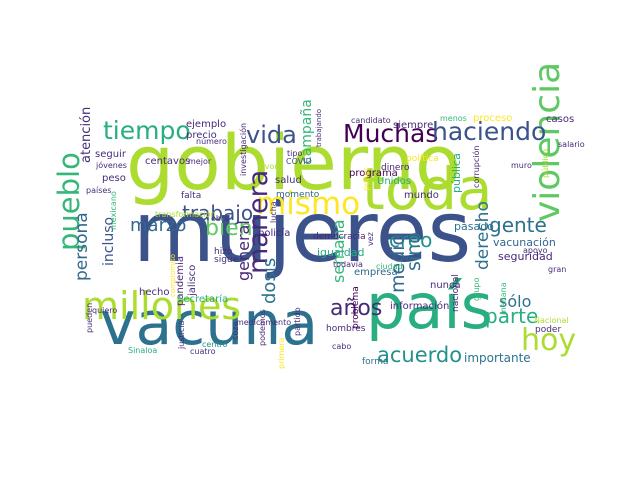  I want to click on word-candidato: candidato, so click(371, 120).